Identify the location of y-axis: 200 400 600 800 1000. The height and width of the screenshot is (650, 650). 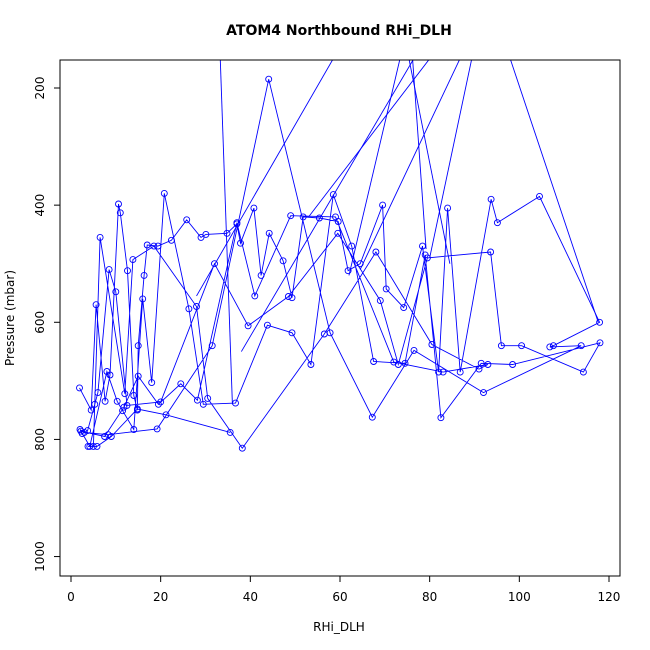
(47, 324).